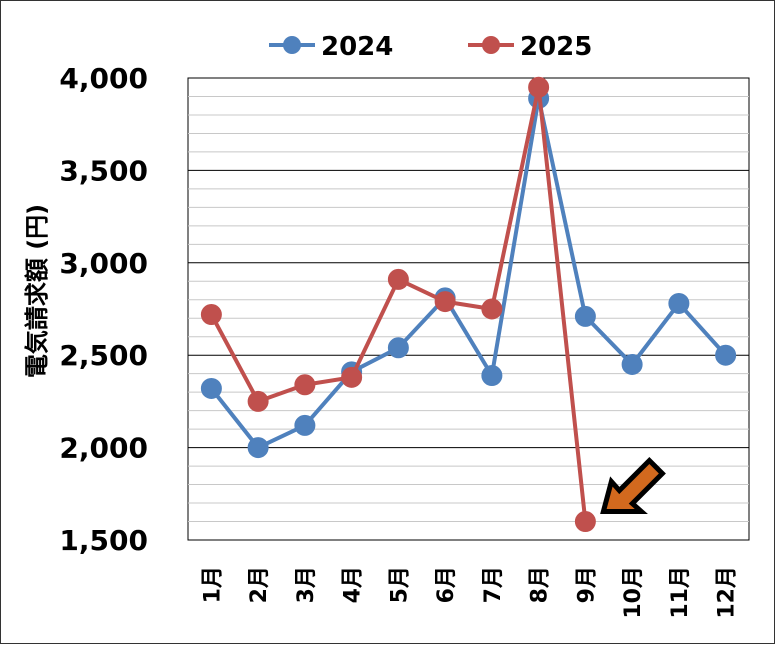 The height and width of the screenshot is (645, 775). What do you see at coordinates (103, 355) in the screenshot?
I see `y-tick-label: 2,500` at bounding box center [103, 355].